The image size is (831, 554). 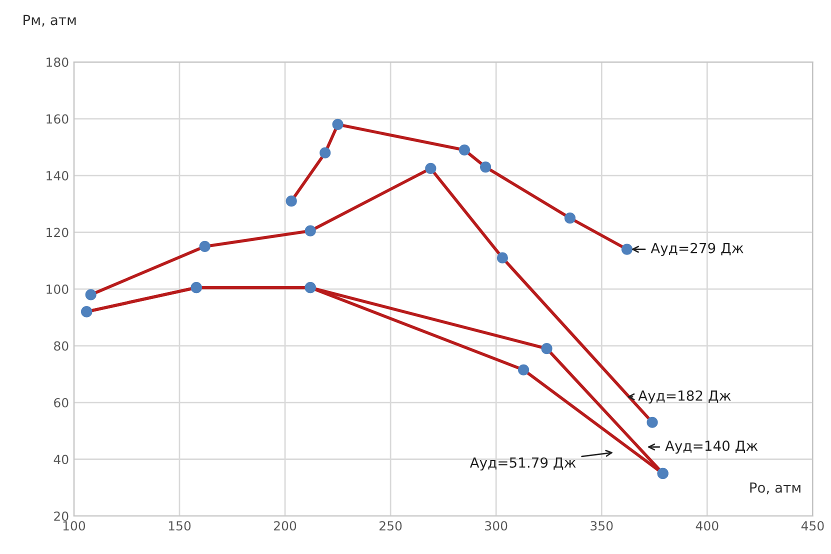 I want to click on x-axis-title: Ро, атм, so click(x=775, y=488).